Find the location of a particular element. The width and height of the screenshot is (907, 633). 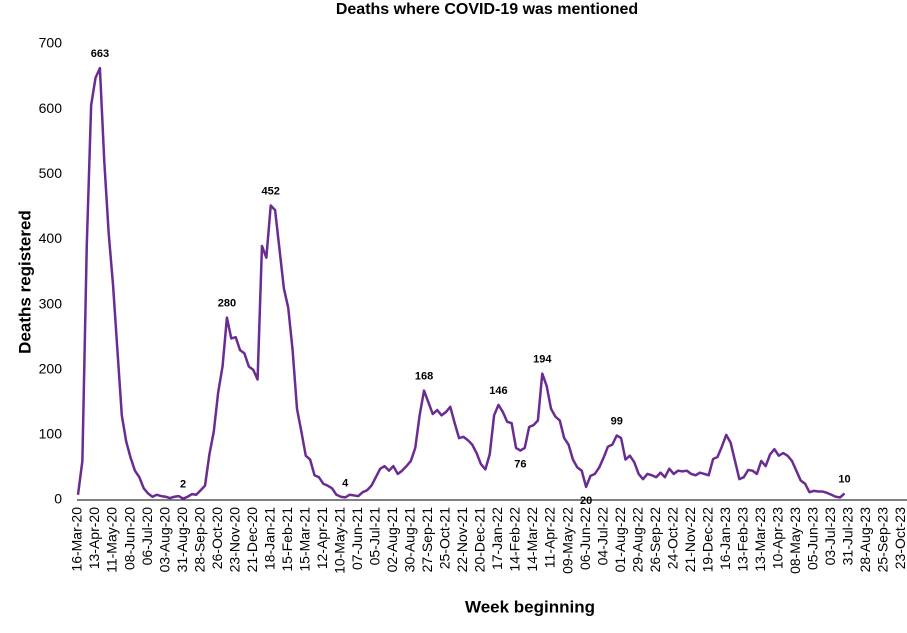

y-tick-label: 700 is located at coordinates (51, 43).